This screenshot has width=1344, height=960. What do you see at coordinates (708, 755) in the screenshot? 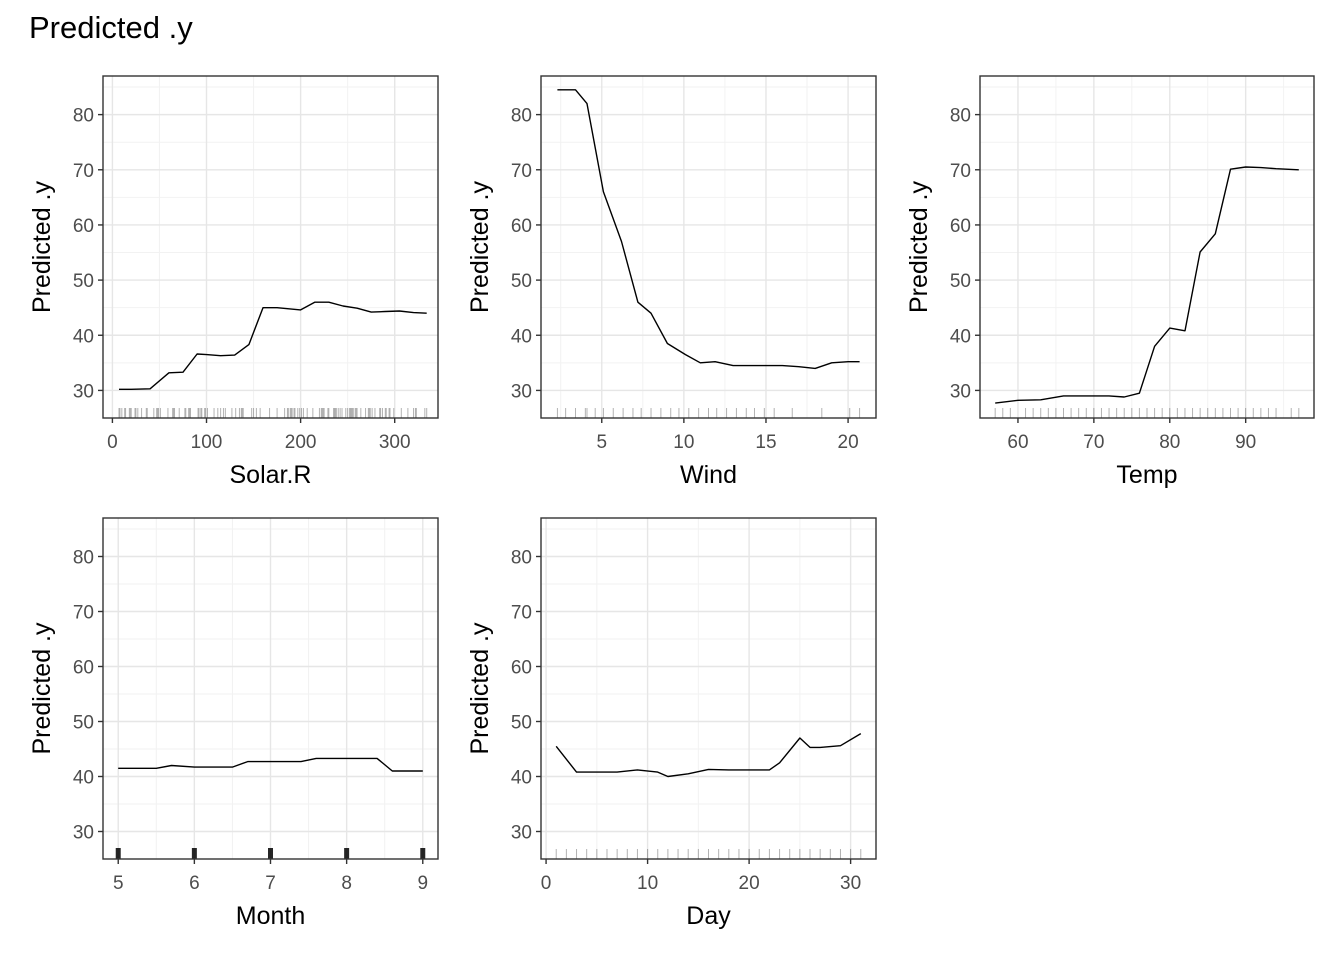
I see `data-line-day` at bounding box center [708, 755].